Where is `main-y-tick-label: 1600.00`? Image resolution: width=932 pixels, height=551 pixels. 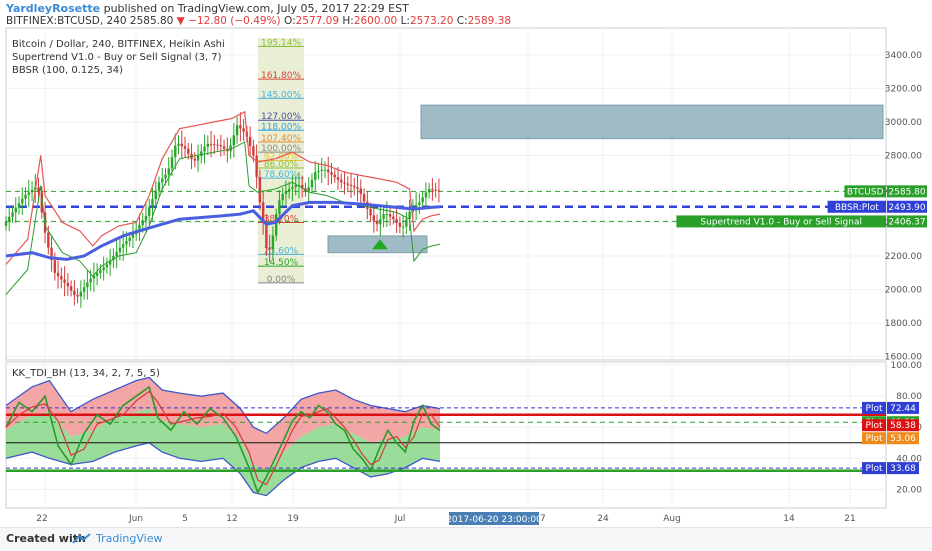
main-y-tick-label: 1600.00 is located at coordinates (903, 358).